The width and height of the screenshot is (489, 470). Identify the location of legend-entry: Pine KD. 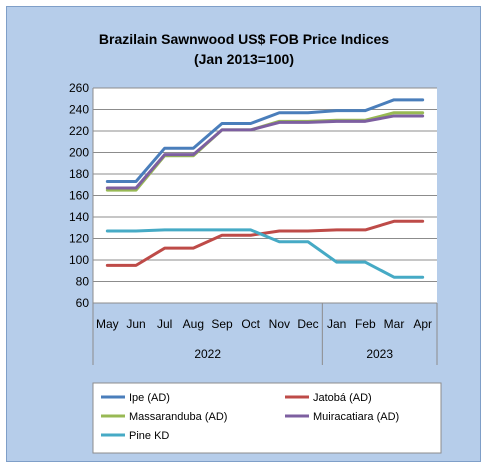
(149, 436).